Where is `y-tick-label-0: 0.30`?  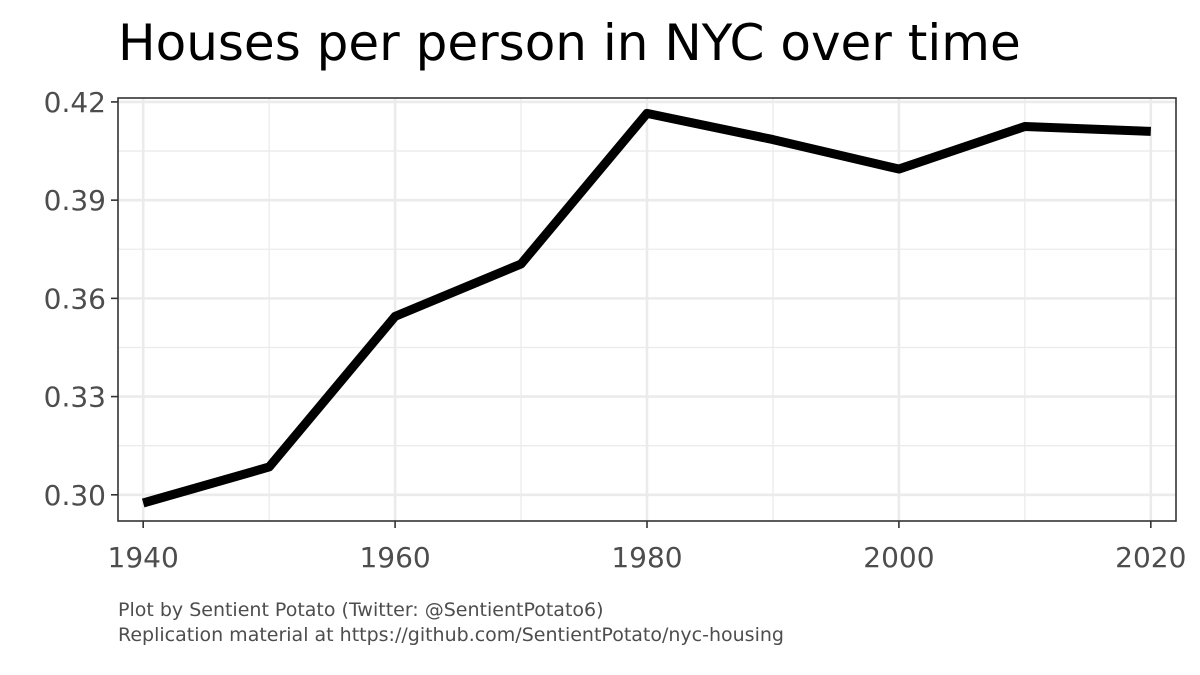
y-tick-label-0: 0.30 is located at coordinates (75, 495).